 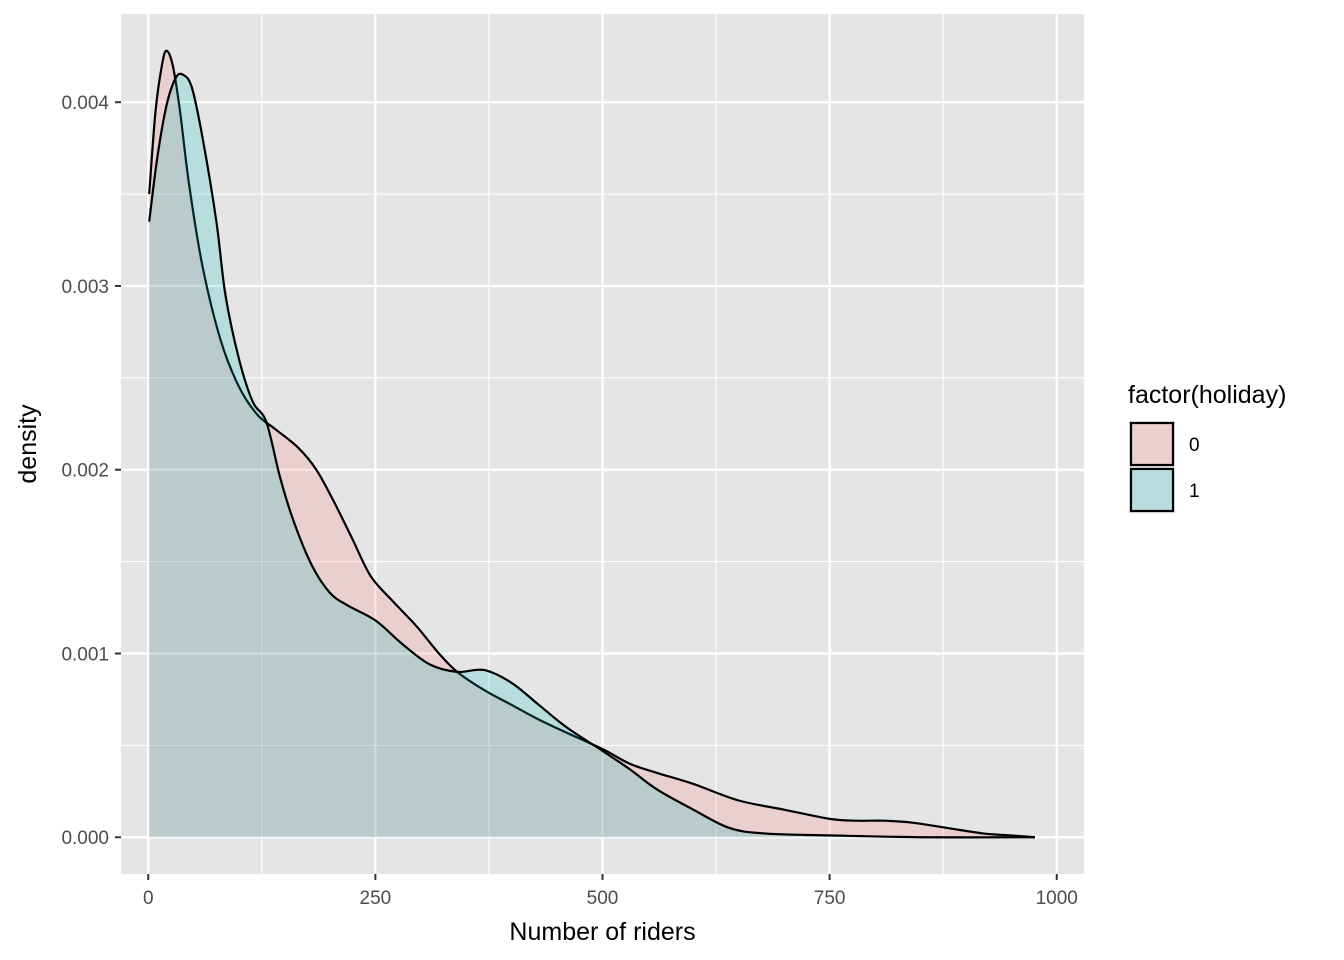 What do you see at coordinates (1207, 395) in the screenshot?
I see `legend-title: factor(holiday)` at bounding box center [1207, 395].